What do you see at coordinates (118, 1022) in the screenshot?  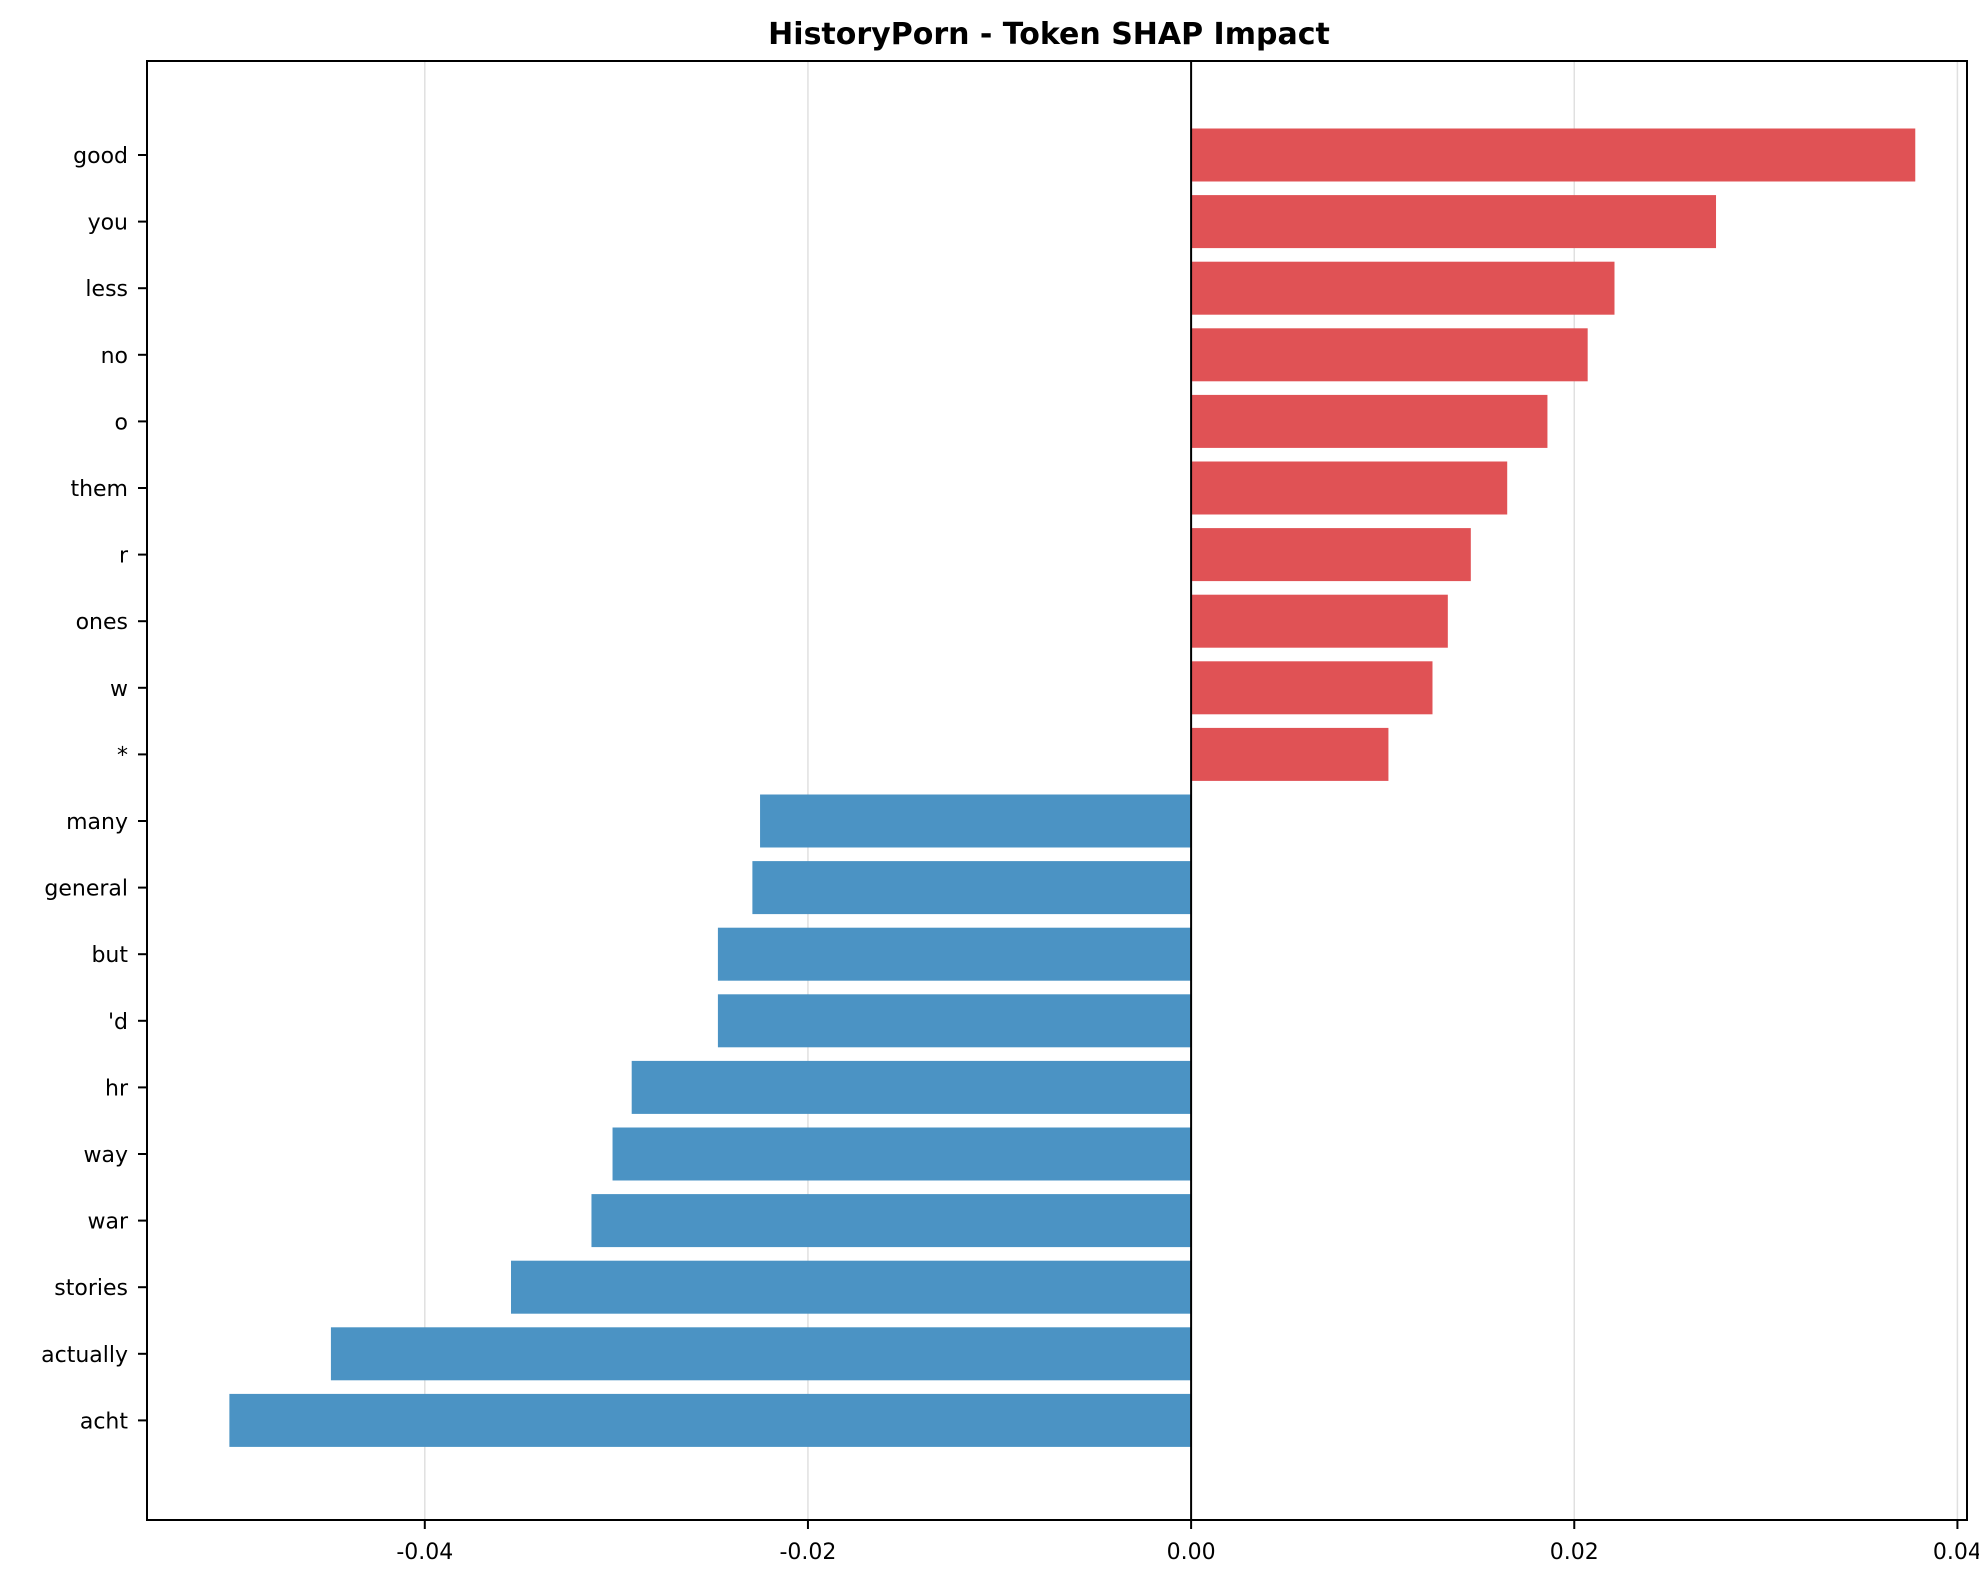 I see `y-tick-label: 'd` at bounding box center [118, 1022].